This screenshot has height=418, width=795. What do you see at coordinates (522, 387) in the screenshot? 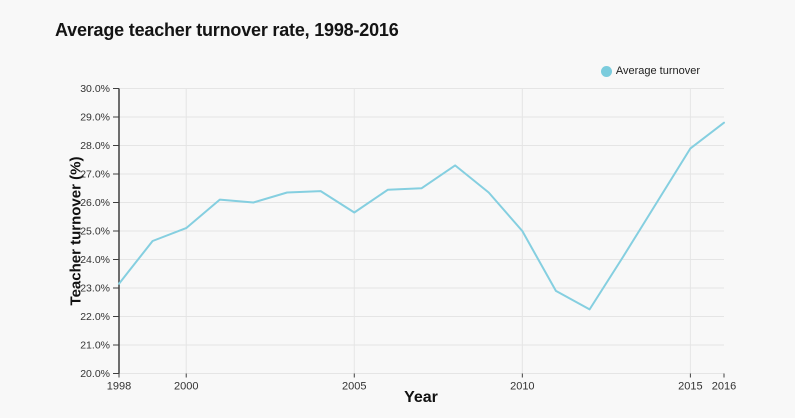
I see `x-tick-label: 2010` at bounding box center [522, 387].